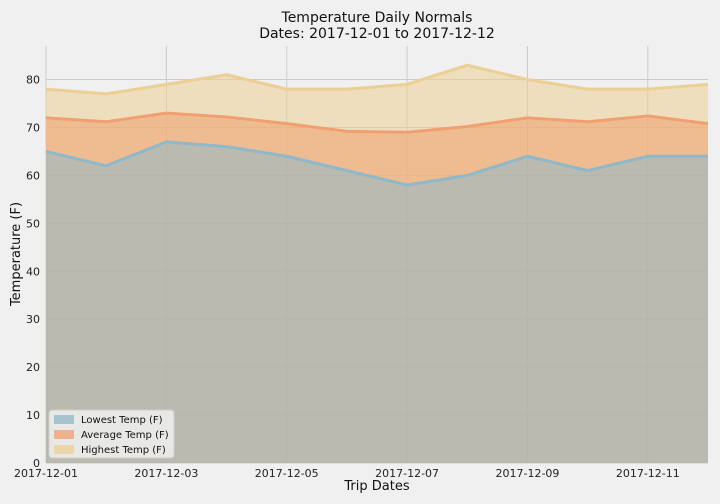  What do you see at coordinates (527, 473) in the screenshot?
I see `x-tick-label: 2017-12-09` at bounding box center [527, 473].